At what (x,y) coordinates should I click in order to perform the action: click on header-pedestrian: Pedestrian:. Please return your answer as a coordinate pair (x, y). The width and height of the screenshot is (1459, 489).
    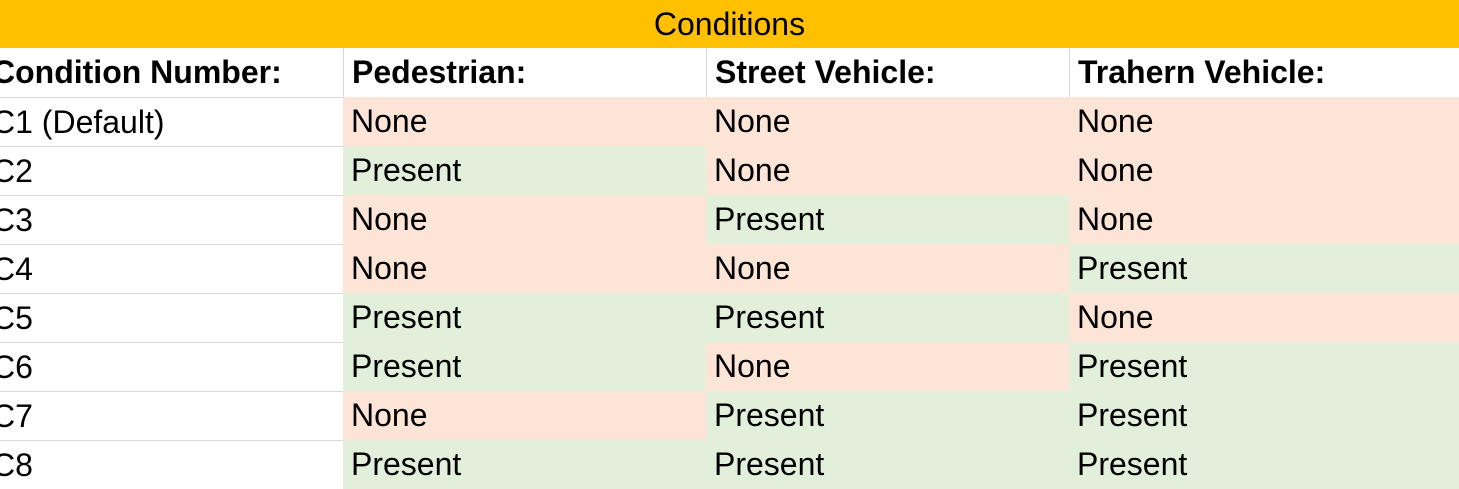
    Looking at the image, I should click on (524, 72).